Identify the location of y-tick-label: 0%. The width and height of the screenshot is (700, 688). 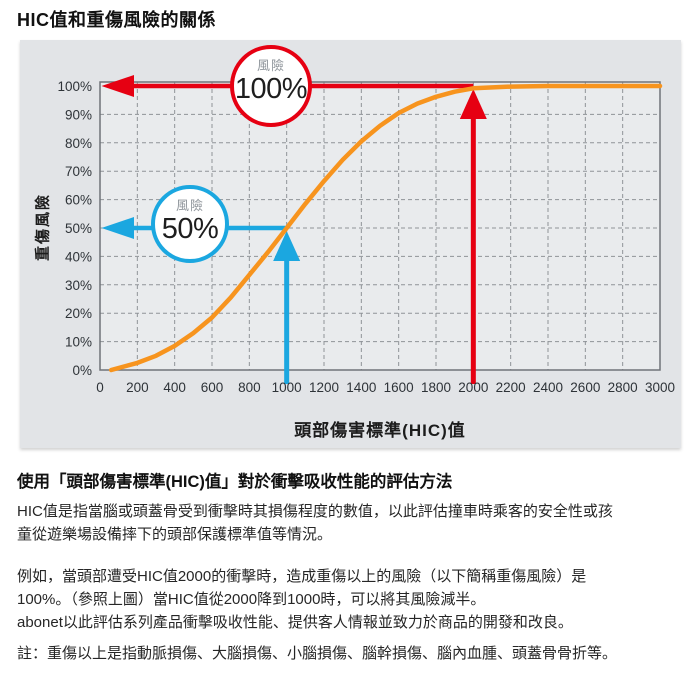
(82, 370).